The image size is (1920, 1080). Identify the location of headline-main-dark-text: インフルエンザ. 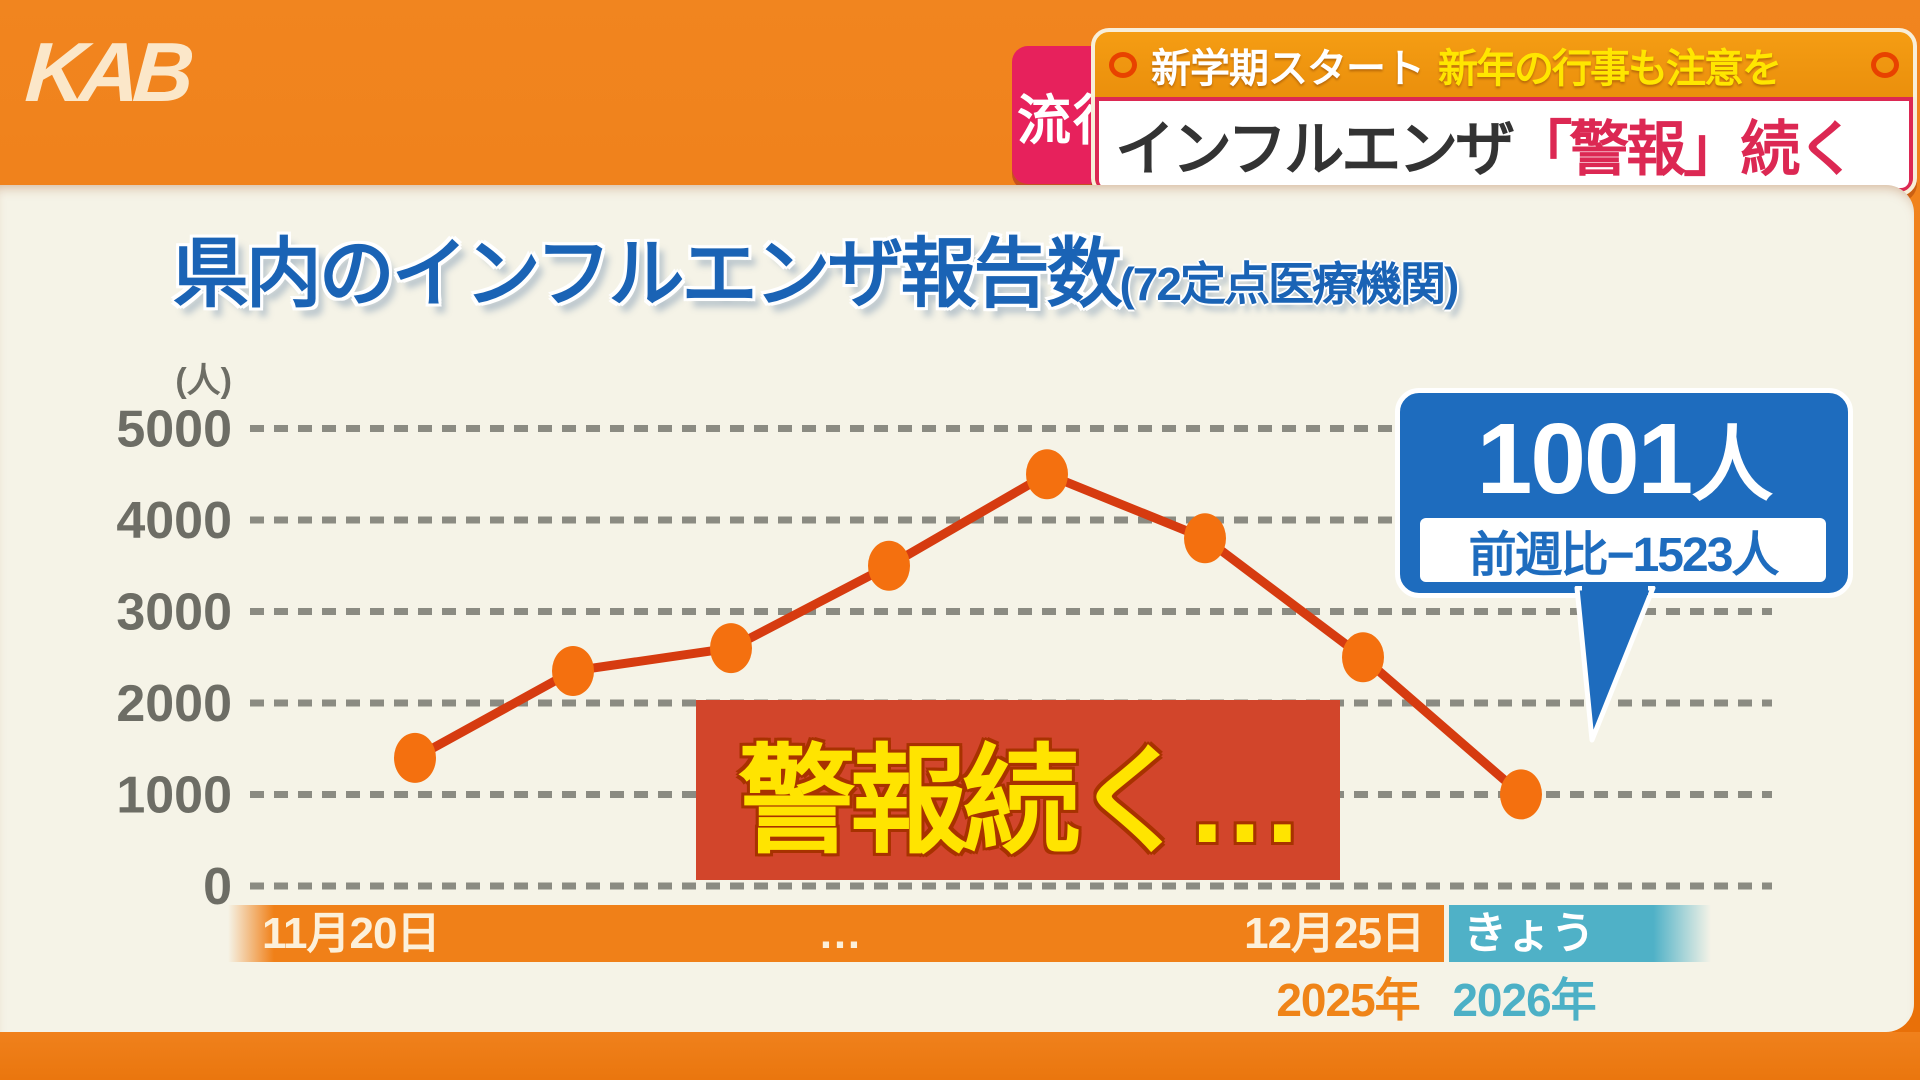
(1315, 149).